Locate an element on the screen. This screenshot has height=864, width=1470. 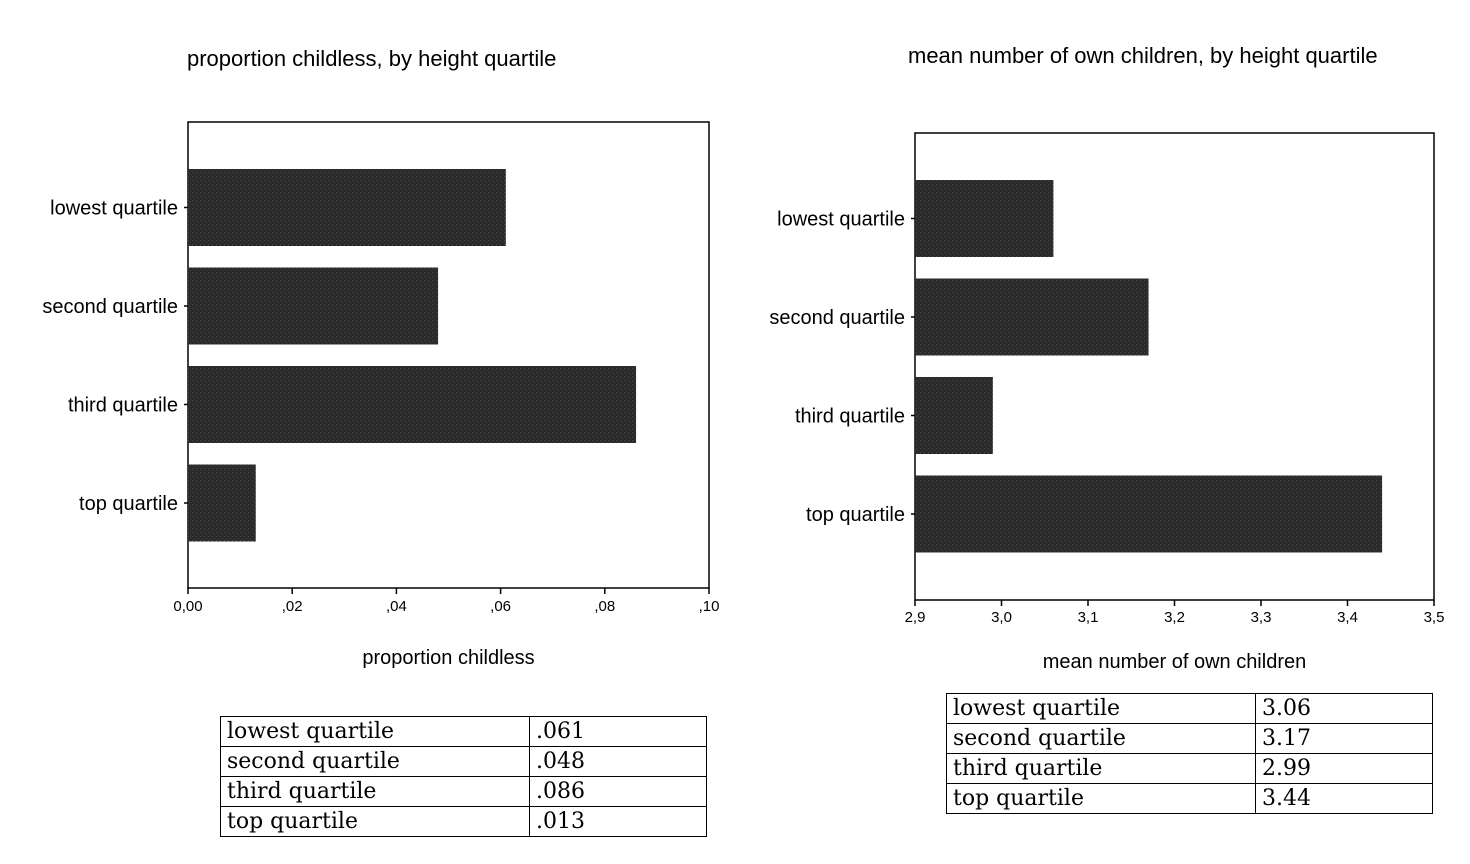
x-tick-label: 3,2 is located at coordinates (1174, 617).